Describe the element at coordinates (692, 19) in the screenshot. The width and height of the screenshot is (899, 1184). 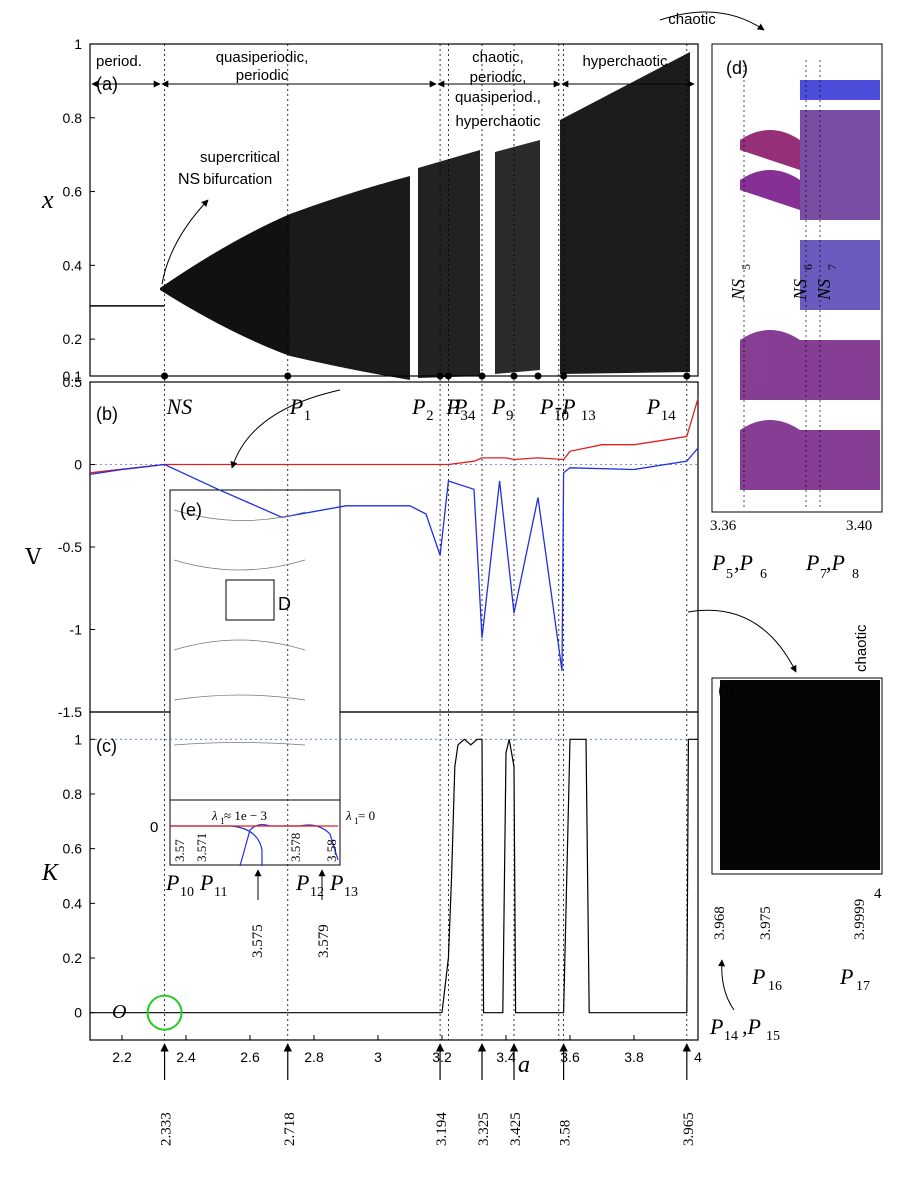
I see `regime-label: chaotic` at that location.